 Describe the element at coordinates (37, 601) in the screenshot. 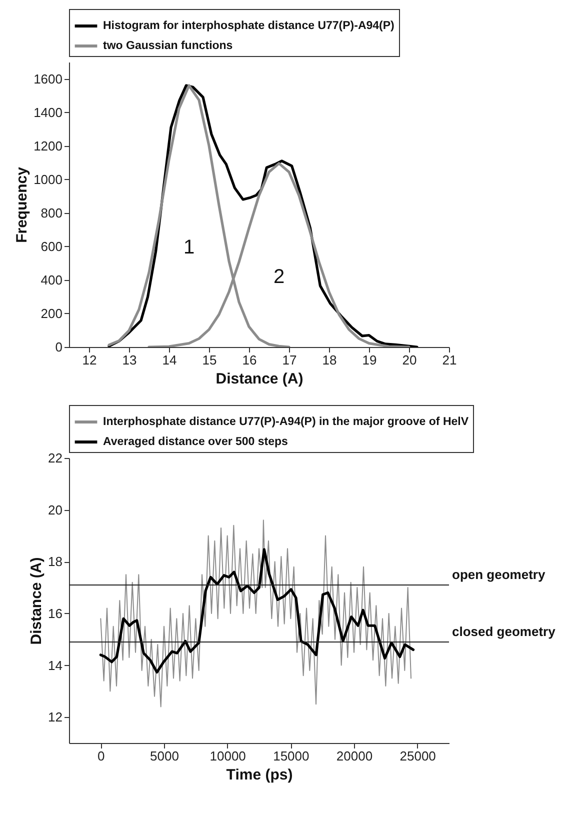

I see `y-axis-title: Distance (A)` at that location.